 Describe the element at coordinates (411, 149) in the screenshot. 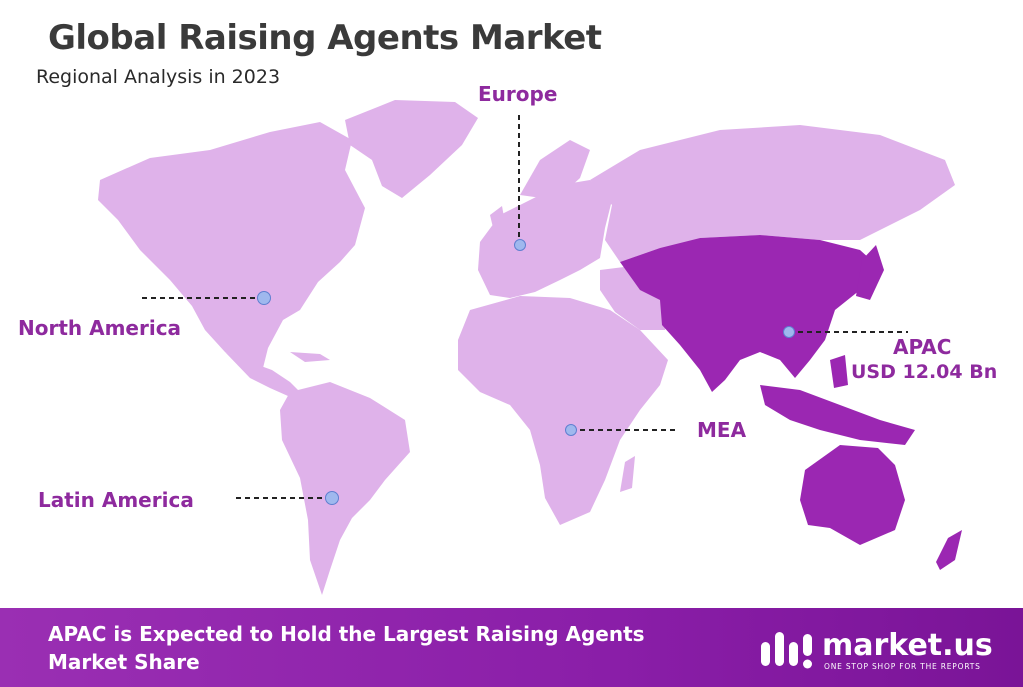

I see `greenland-shape` at that location.